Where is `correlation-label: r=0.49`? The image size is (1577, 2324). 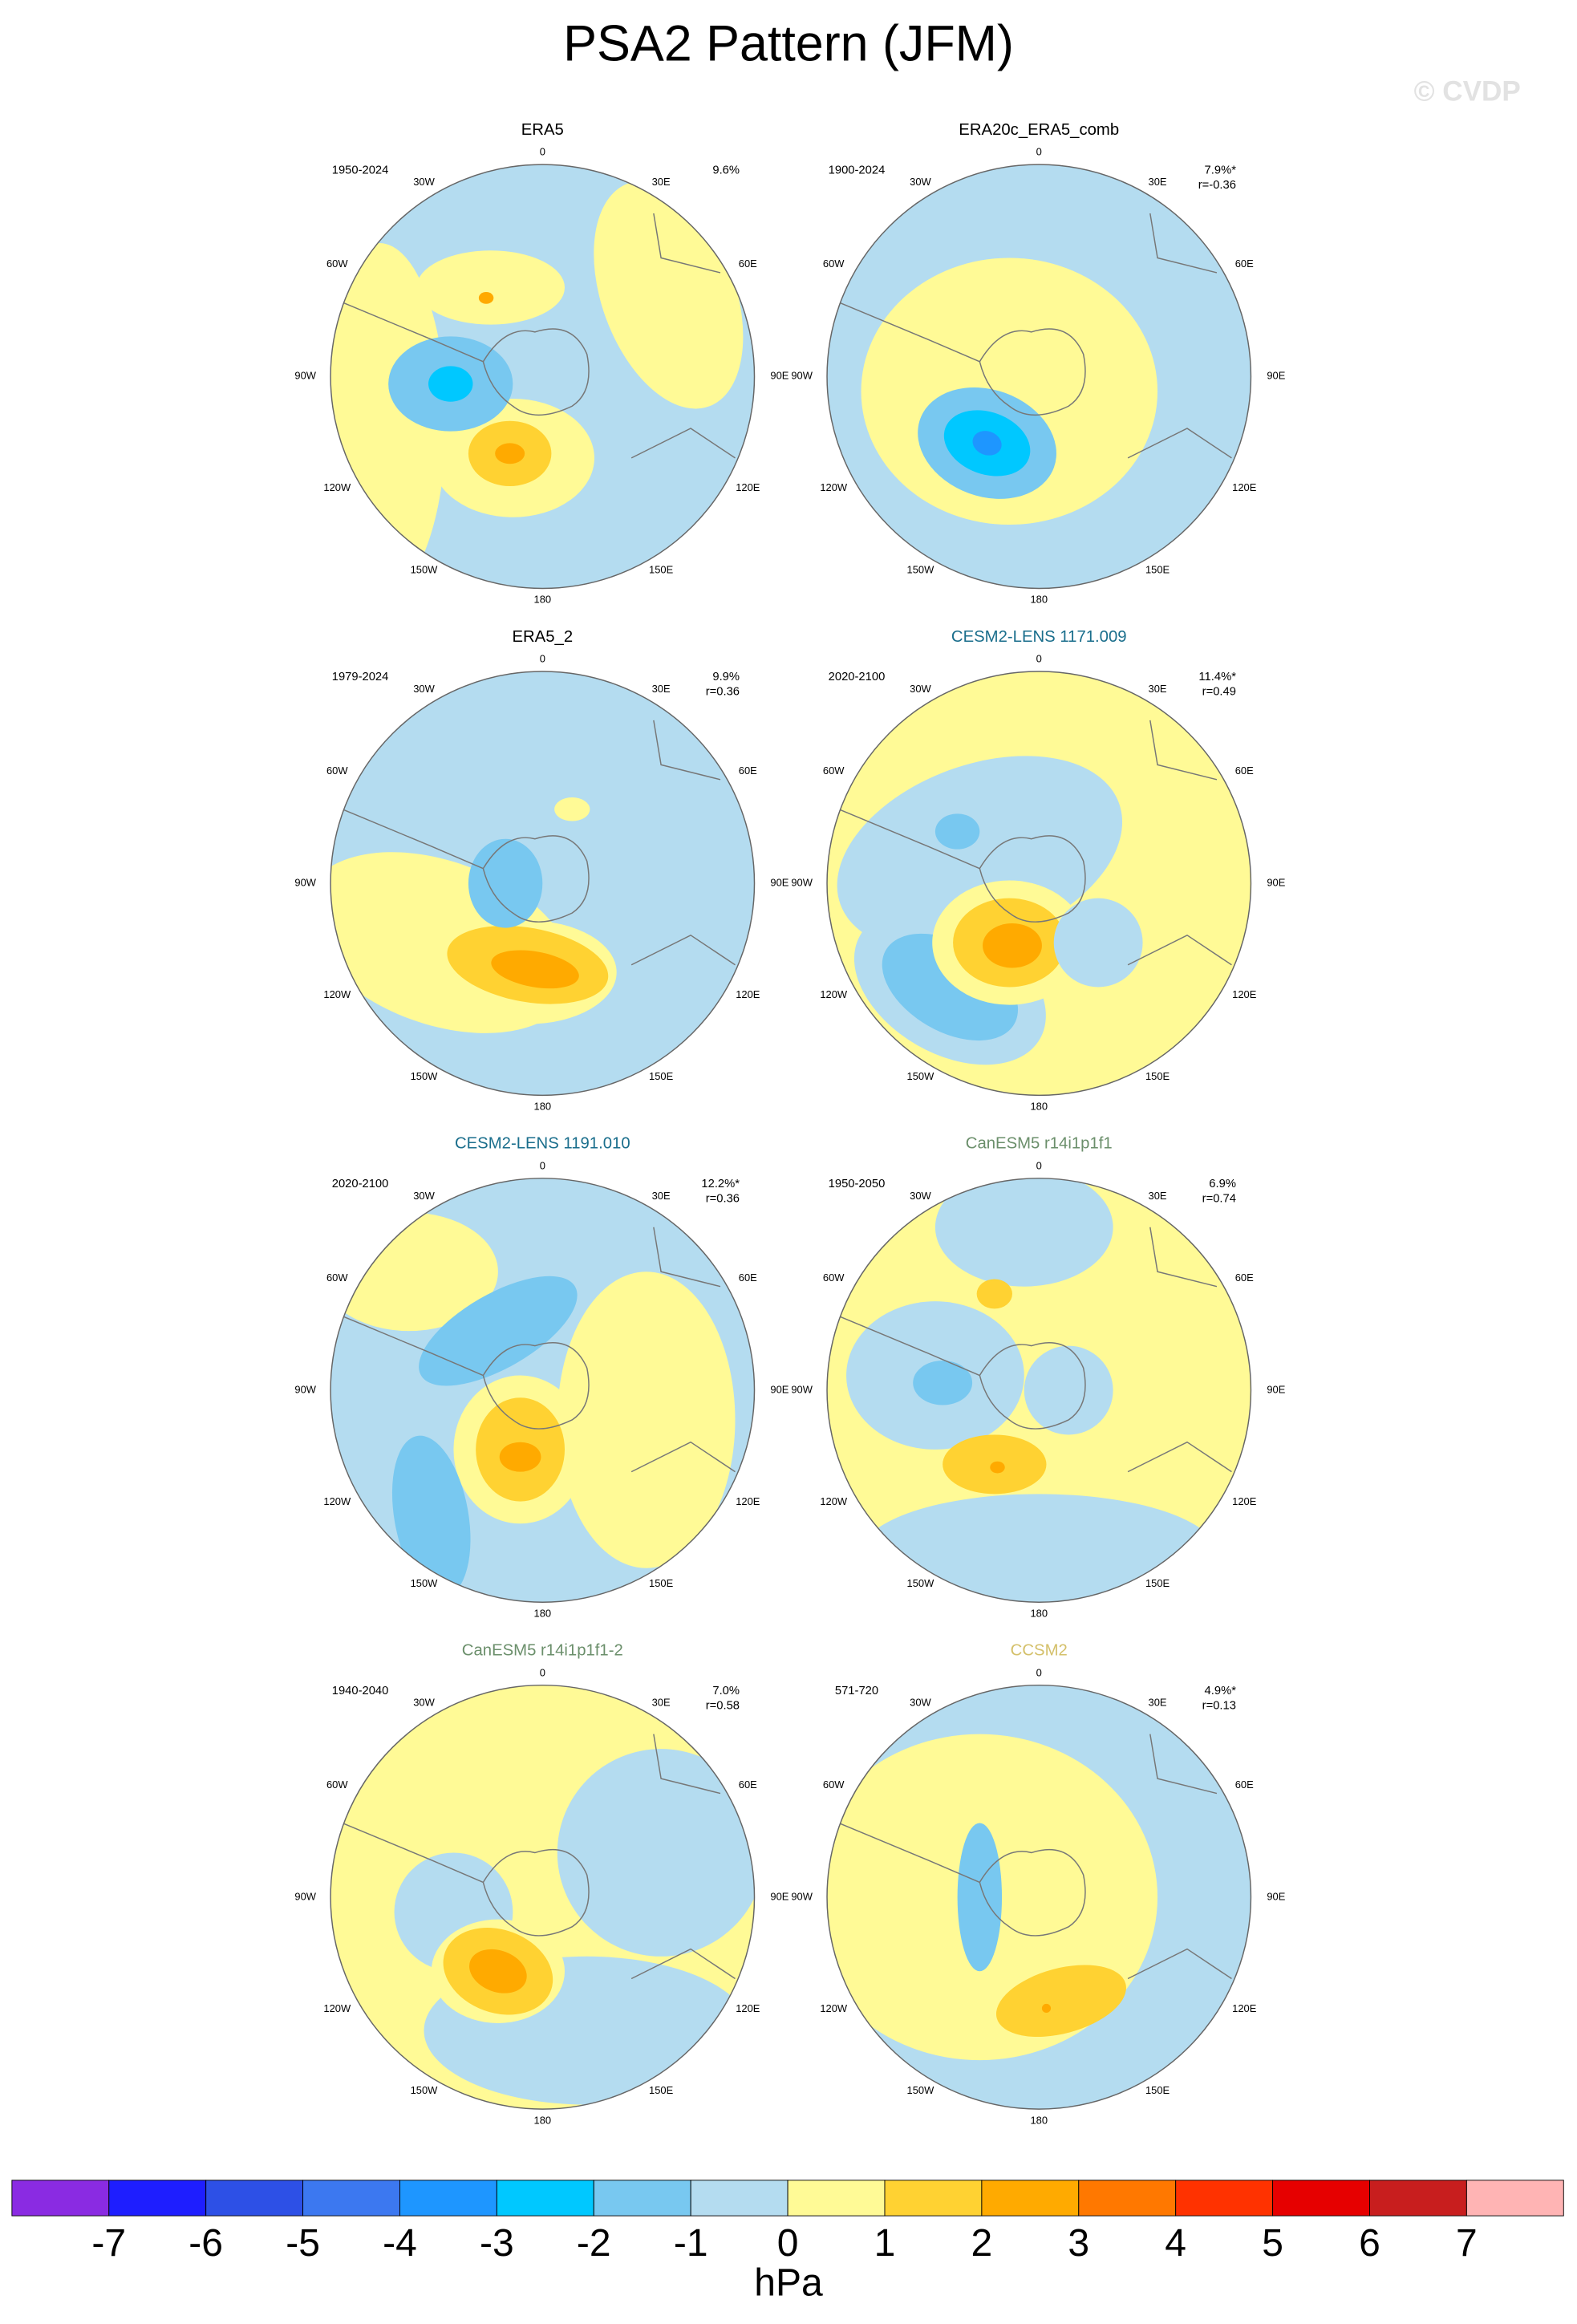
correlation-label: r=0.49 is located at coordinates (1219, 692).